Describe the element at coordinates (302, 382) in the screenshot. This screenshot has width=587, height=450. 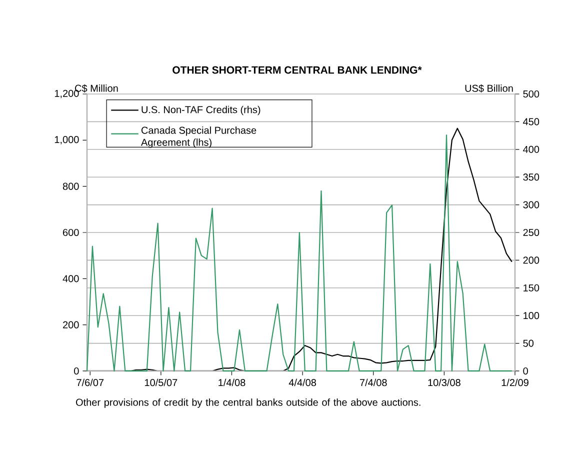
I see `x-tick-label: 4/4/08` at that location.